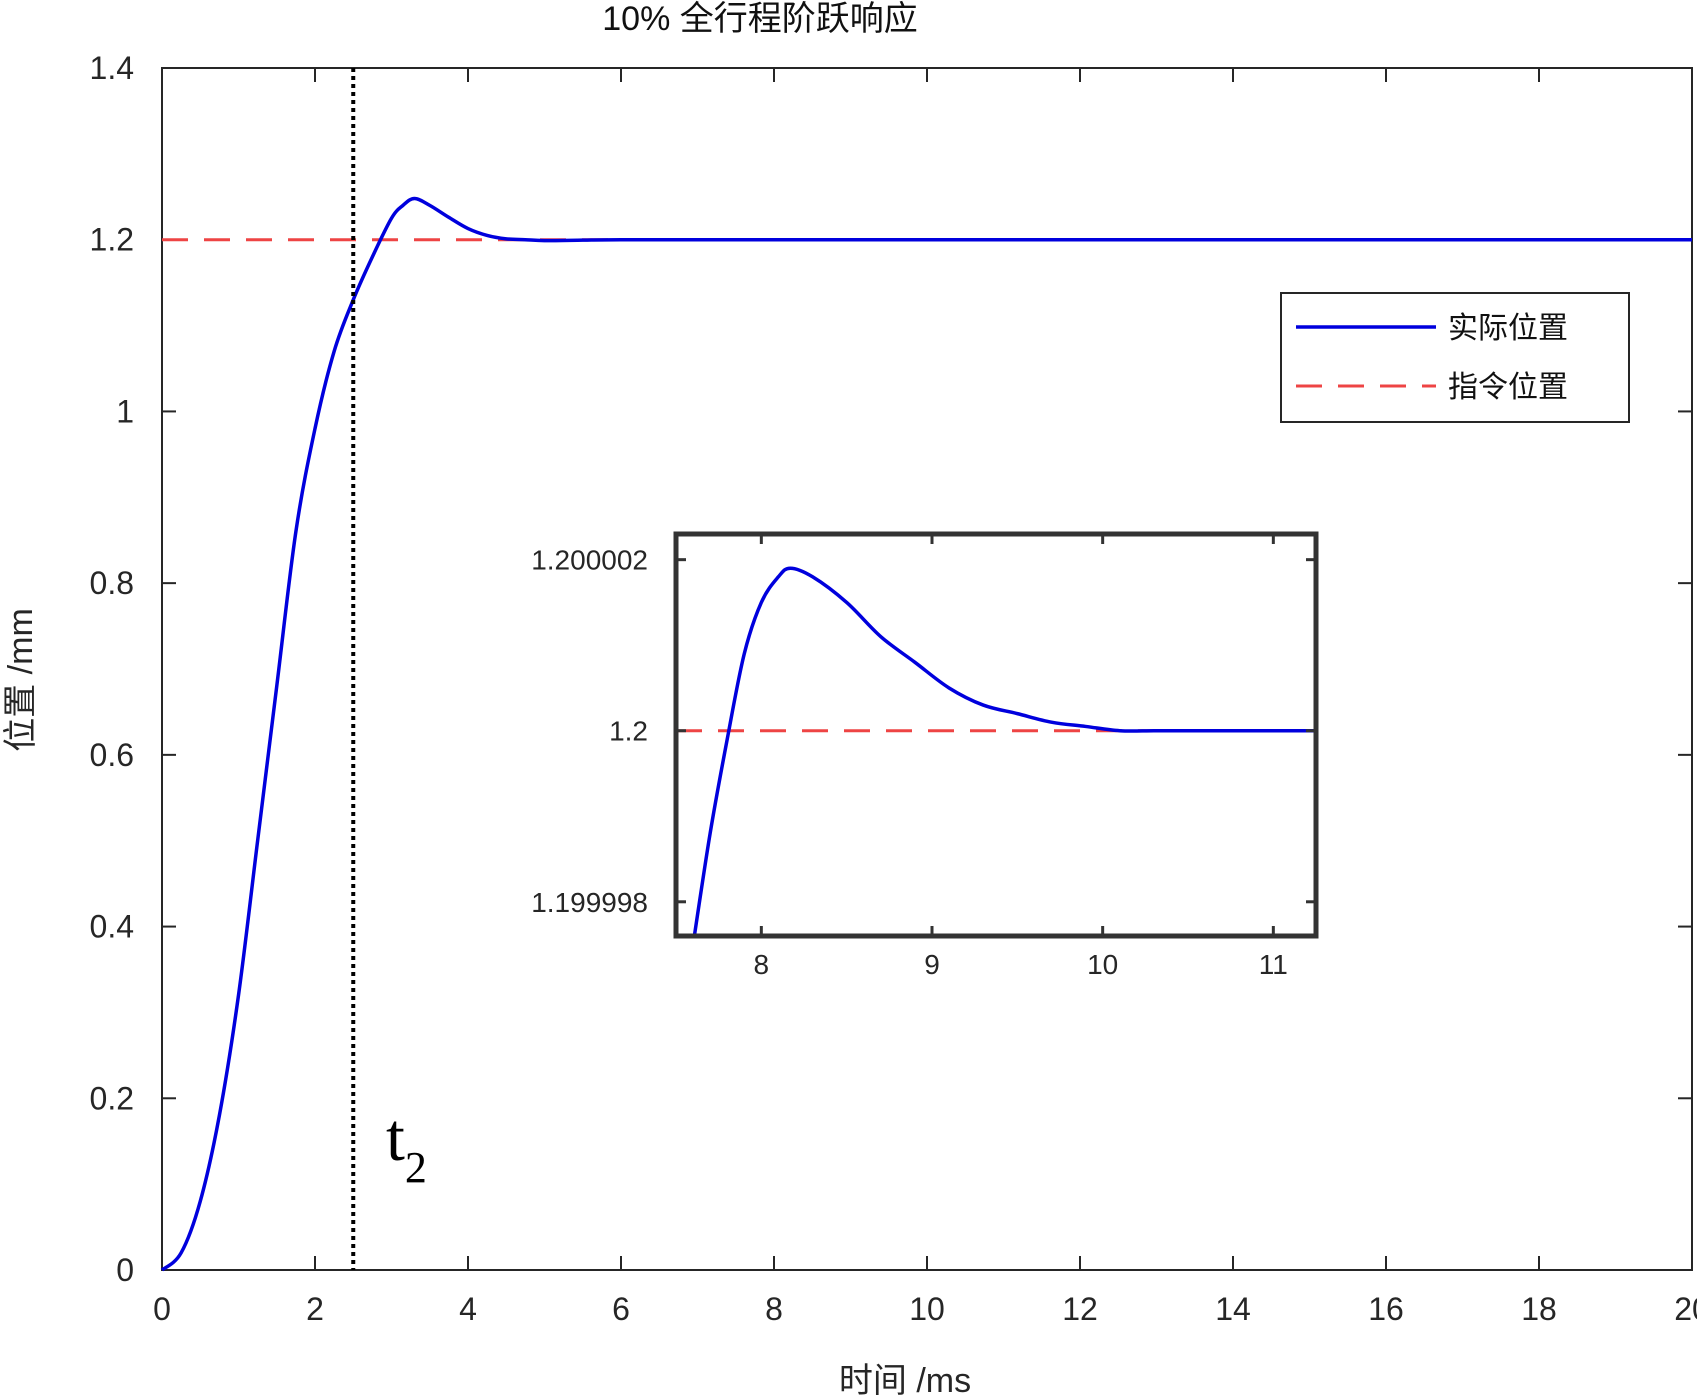 This screenshot has height=1398, width=1697. I want to click on t2-annotation: t2, so click(406, 1145).